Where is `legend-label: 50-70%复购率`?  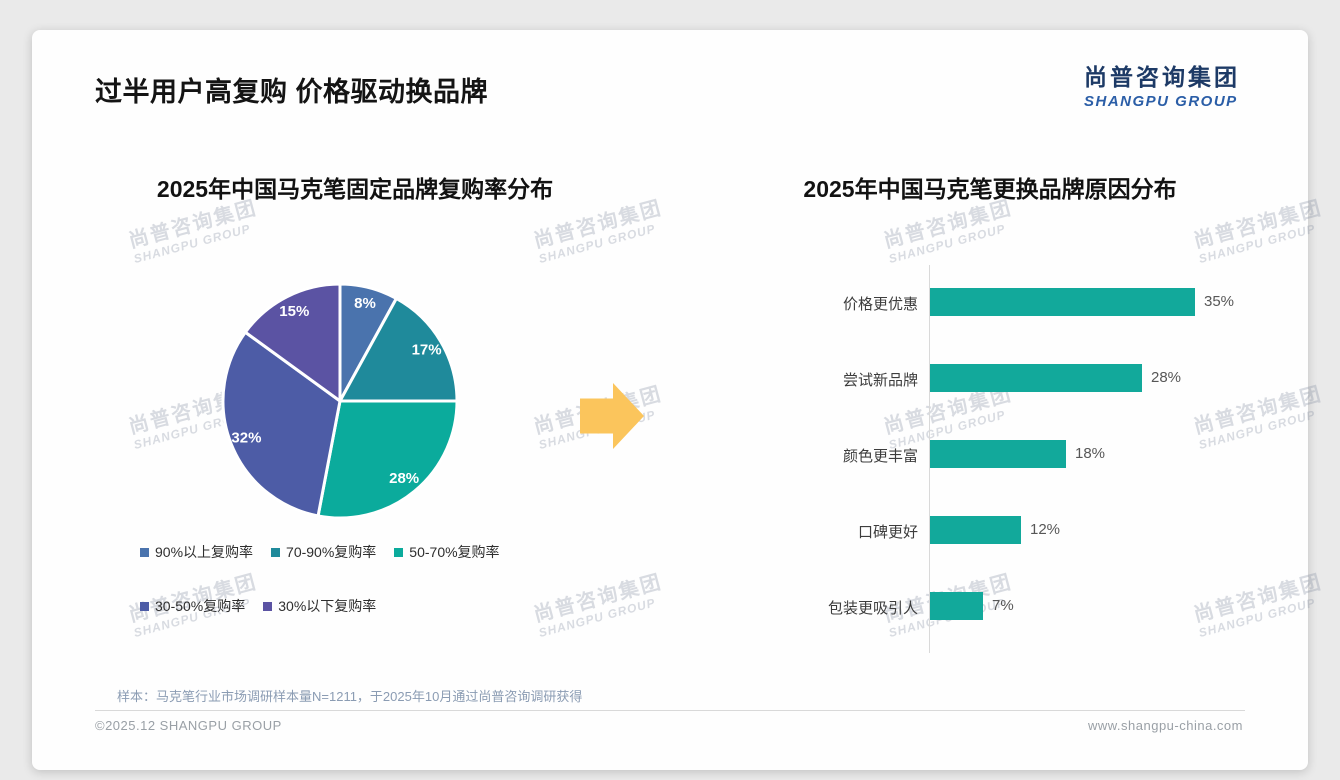 legend-label: 50-70%复购率 is located at coordinates (454, 552).